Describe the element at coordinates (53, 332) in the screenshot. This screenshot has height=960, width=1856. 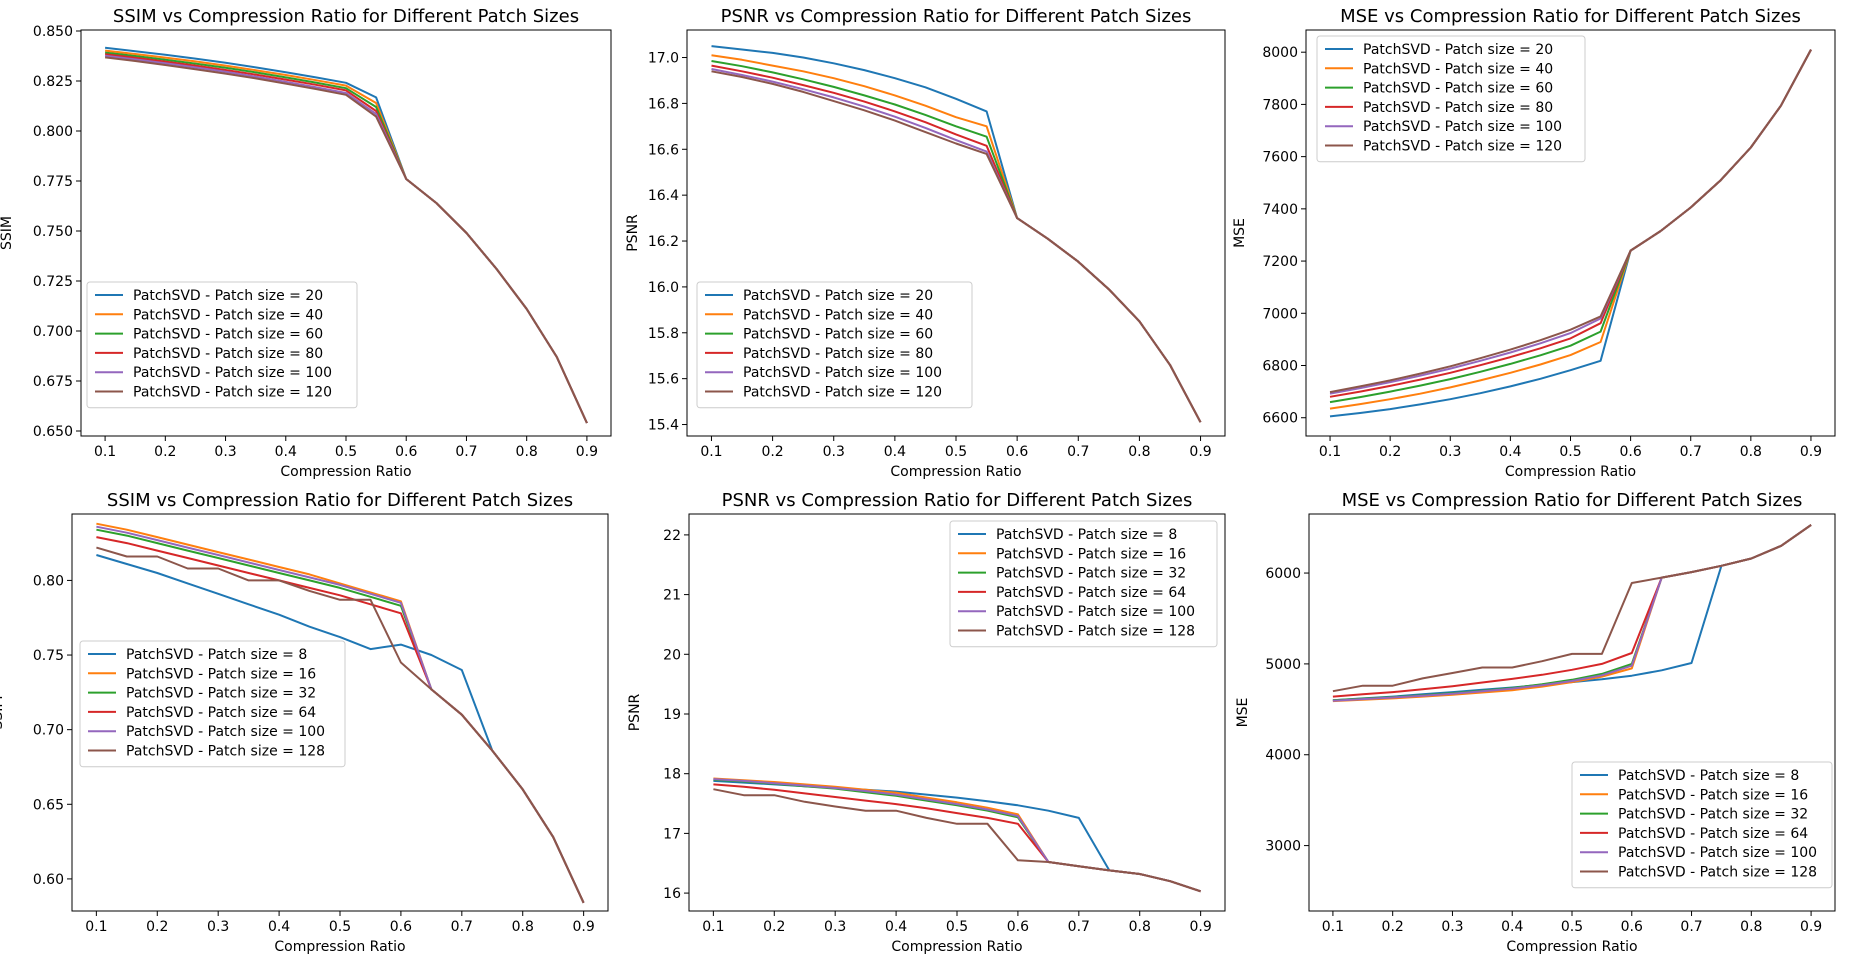
I see `y-tick-label: 0.700` at that location.